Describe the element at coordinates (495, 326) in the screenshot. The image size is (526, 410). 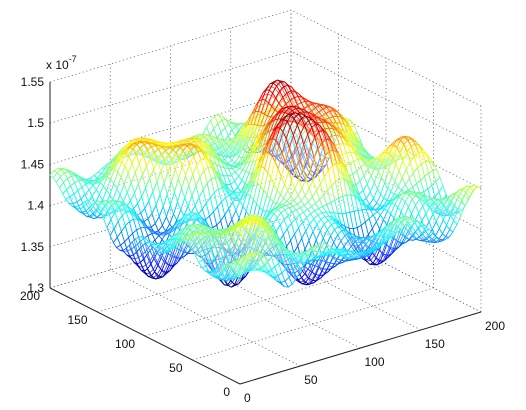
I see `x-tick-label: 200` at that location.